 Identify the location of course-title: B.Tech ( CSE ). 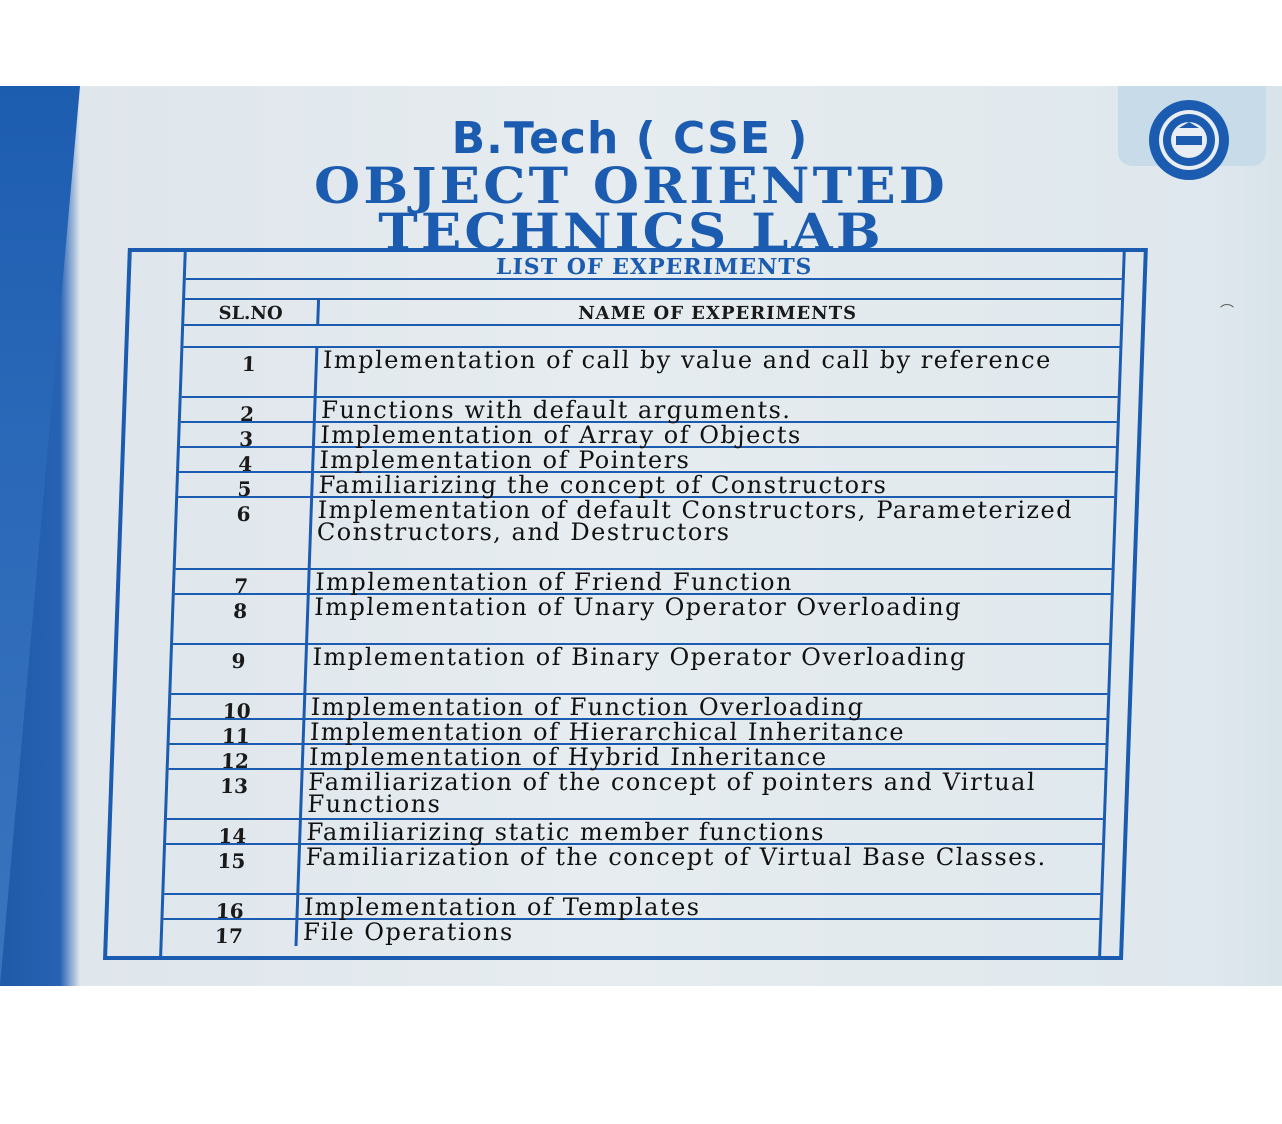
(630, 138).